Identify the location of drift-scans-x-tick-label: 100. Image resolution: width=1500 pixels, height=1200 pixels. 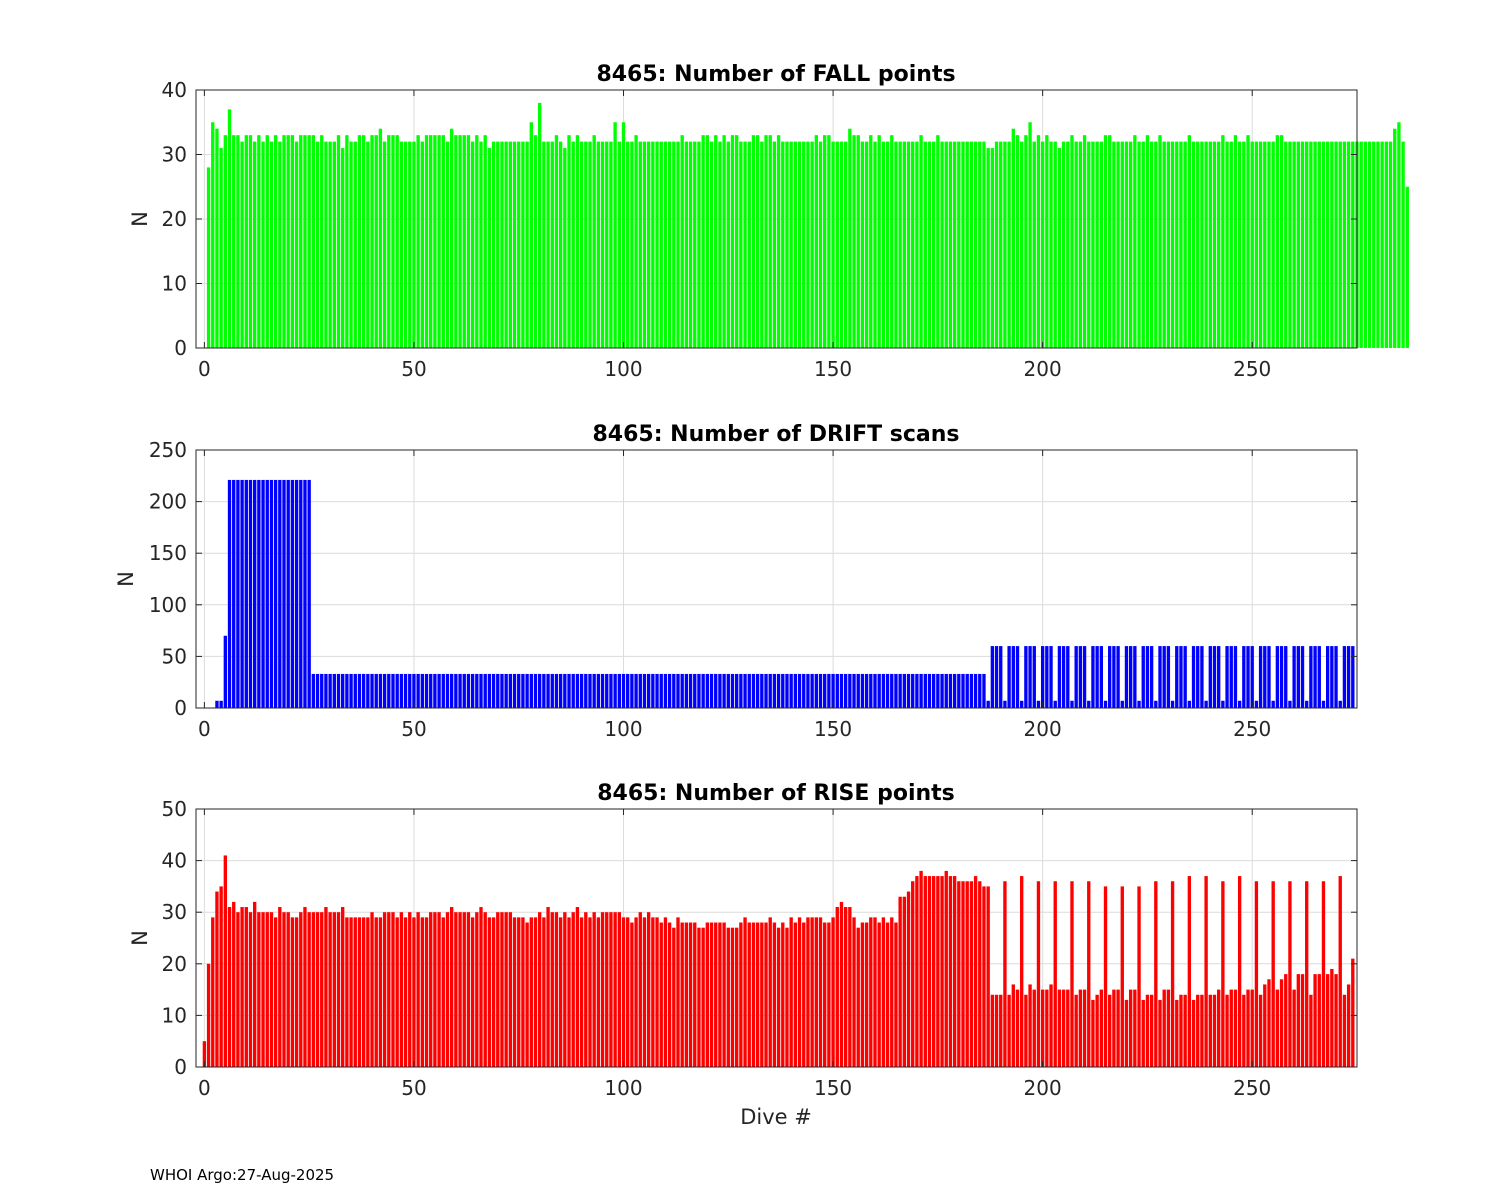
(623, 729).